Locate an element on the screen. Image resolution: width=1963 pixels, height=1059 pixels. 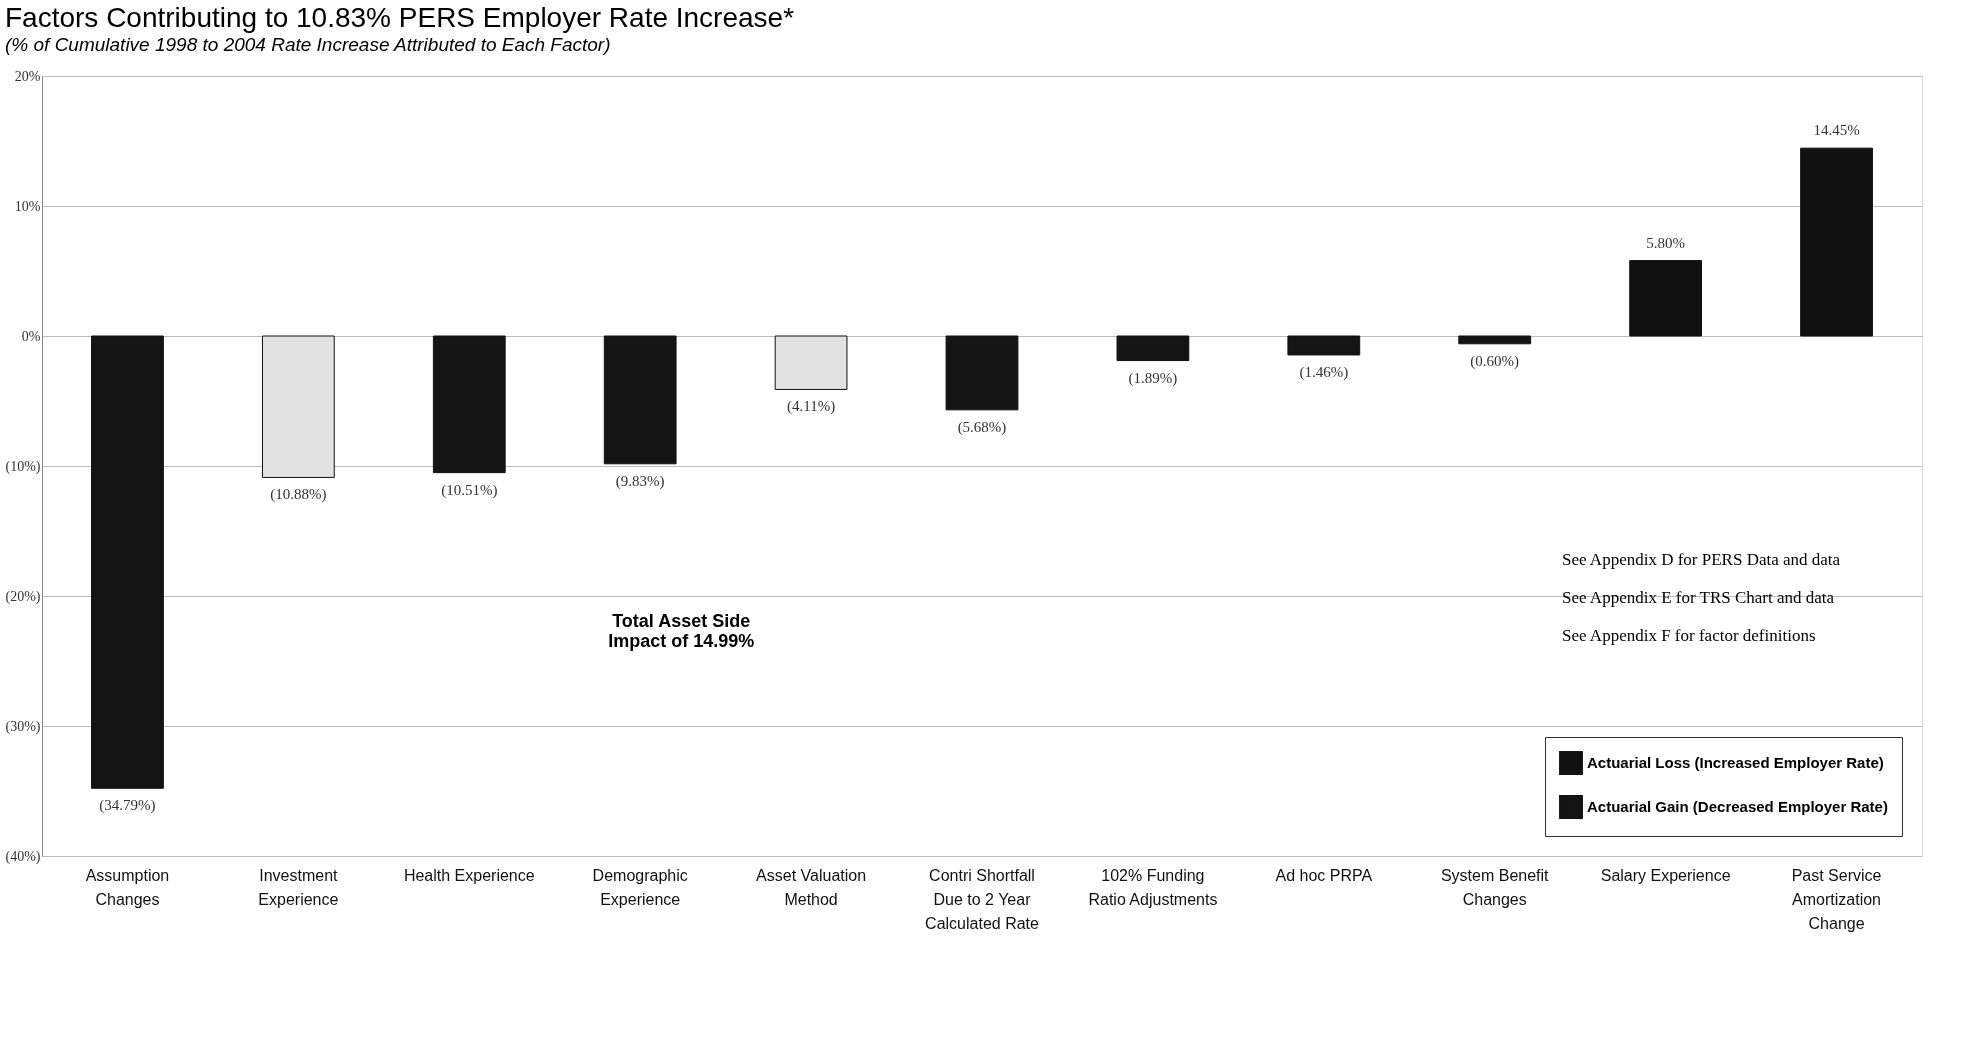
annotation: See Appendix F for factor definitions is located at coordinates (1689, 635).